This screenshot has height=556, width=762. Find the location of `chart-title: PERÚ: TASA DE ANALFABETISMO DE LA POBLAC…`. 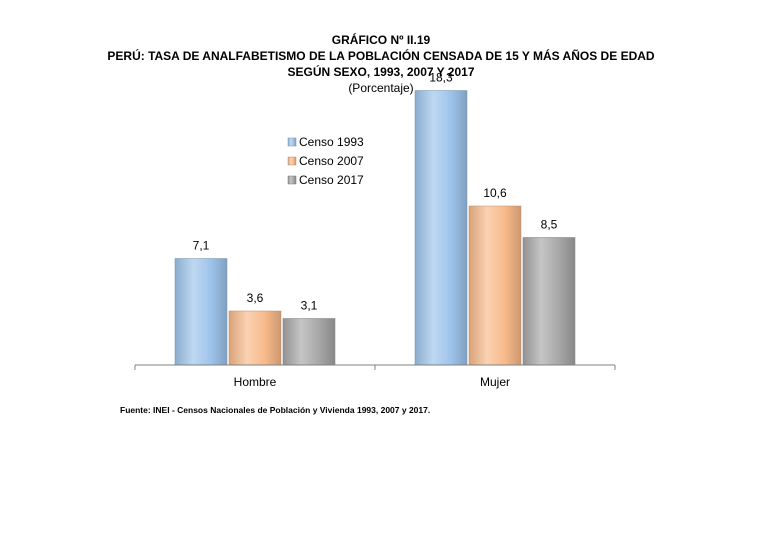

chart-title: PERÚ: TASA DE ANALFABETISMO DE LA POBLAC… is located at coordinates (381, 56).